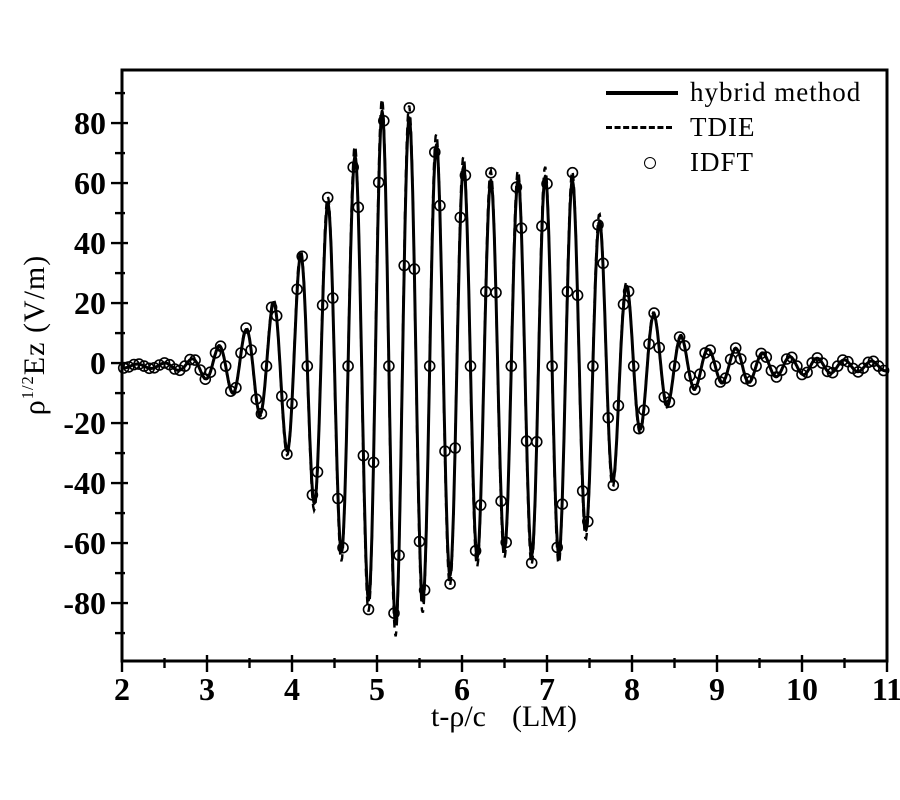  I want to click on legend-label-tdie: TDIE, so click(723, 127).